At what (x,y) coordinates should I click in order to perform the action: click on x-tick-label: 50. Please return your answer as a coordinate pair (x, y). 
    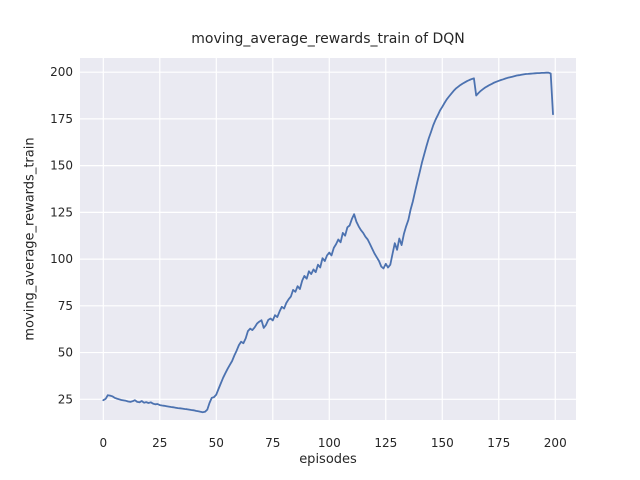
    Looking at the image, I should click on (216, 443).